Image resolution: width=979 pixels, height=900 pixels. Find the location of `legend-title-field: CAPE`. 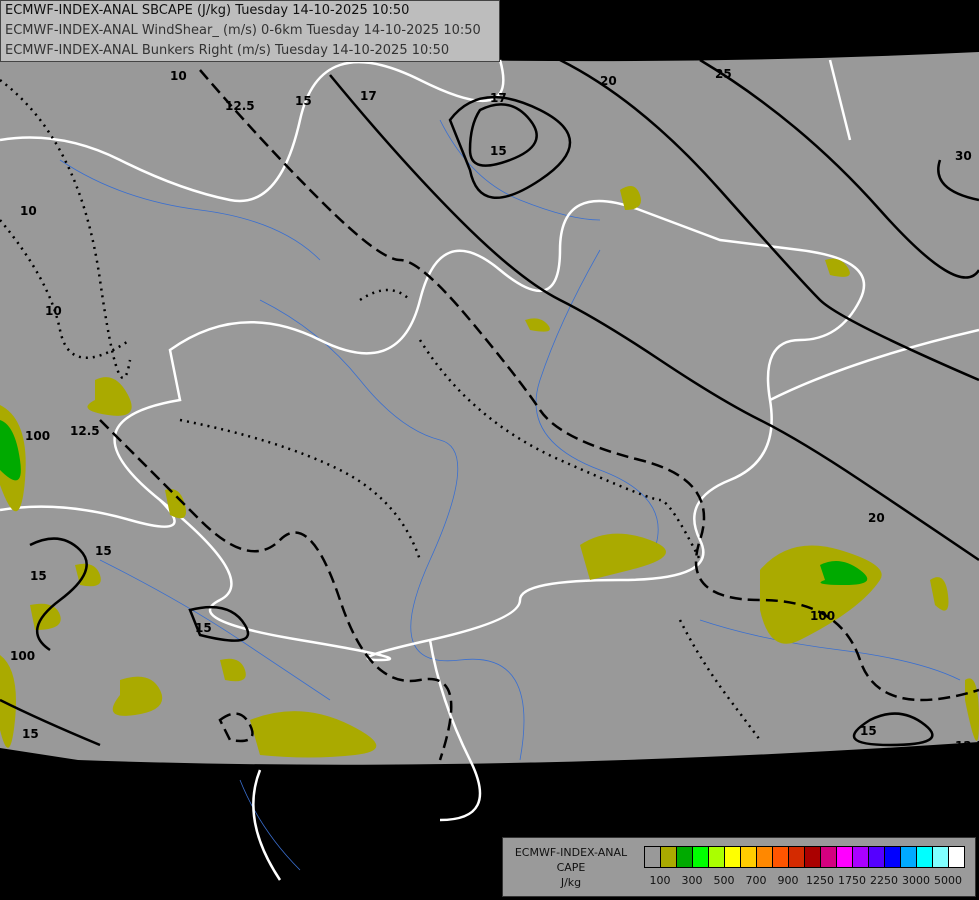

legend-title-field: CAPE is located at coordinates (571, 867).